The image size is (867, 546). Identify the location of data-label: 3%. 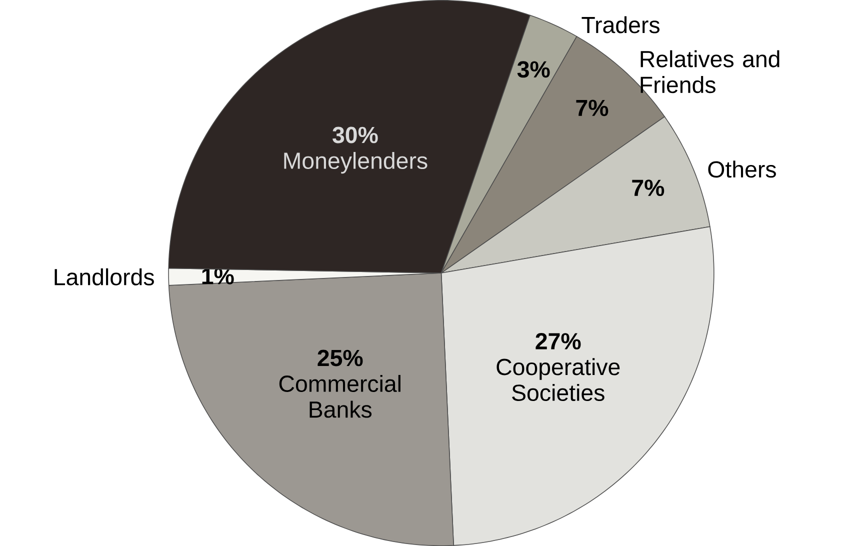
(533, 69).